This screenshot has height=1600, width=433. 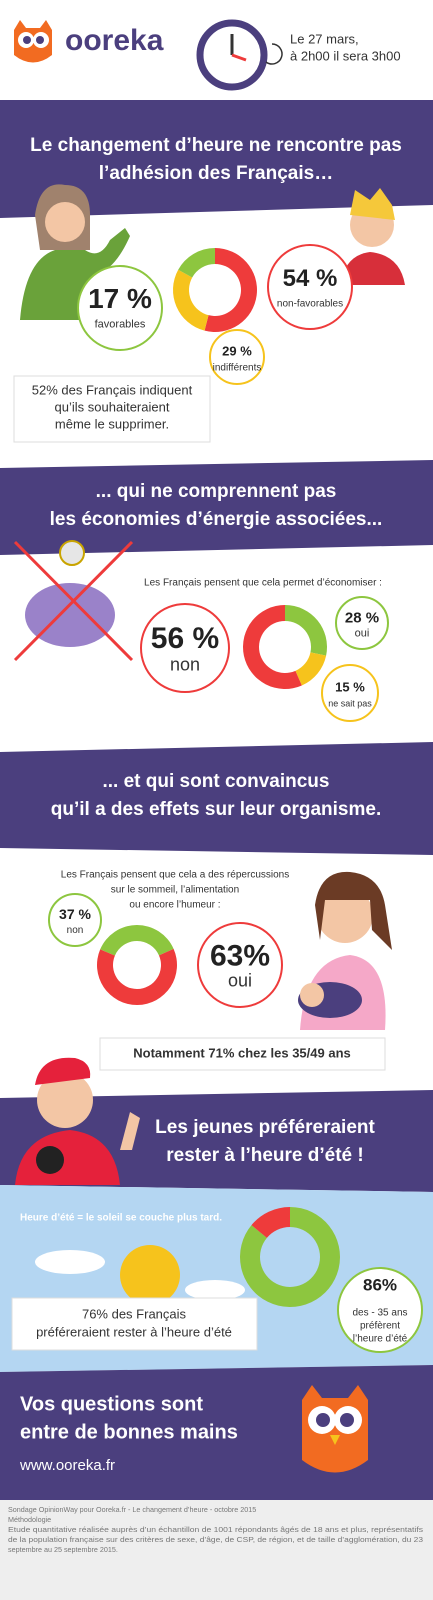 I want to click on stat-value: 56 %, so click(x=185, y=638).